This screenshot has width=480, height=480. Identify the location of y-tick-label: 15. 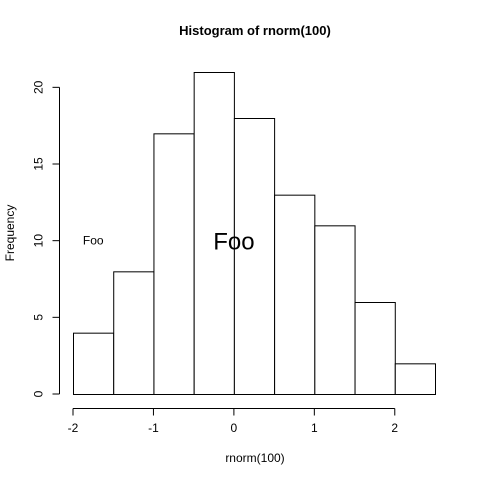
(39, 164).